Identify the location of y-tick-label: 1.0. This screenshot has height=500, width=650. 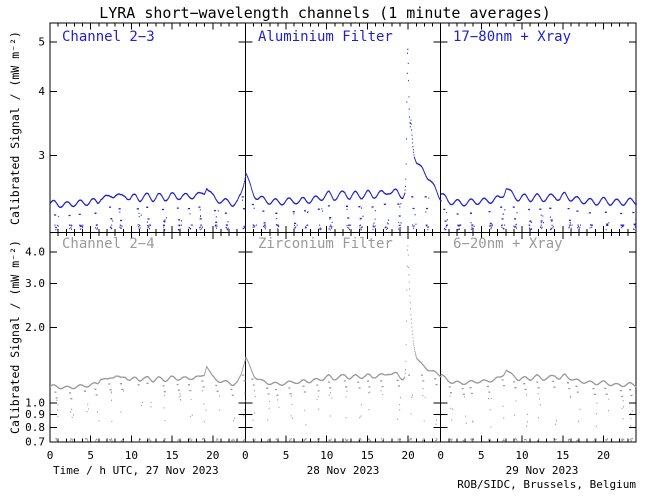
(35, 403).